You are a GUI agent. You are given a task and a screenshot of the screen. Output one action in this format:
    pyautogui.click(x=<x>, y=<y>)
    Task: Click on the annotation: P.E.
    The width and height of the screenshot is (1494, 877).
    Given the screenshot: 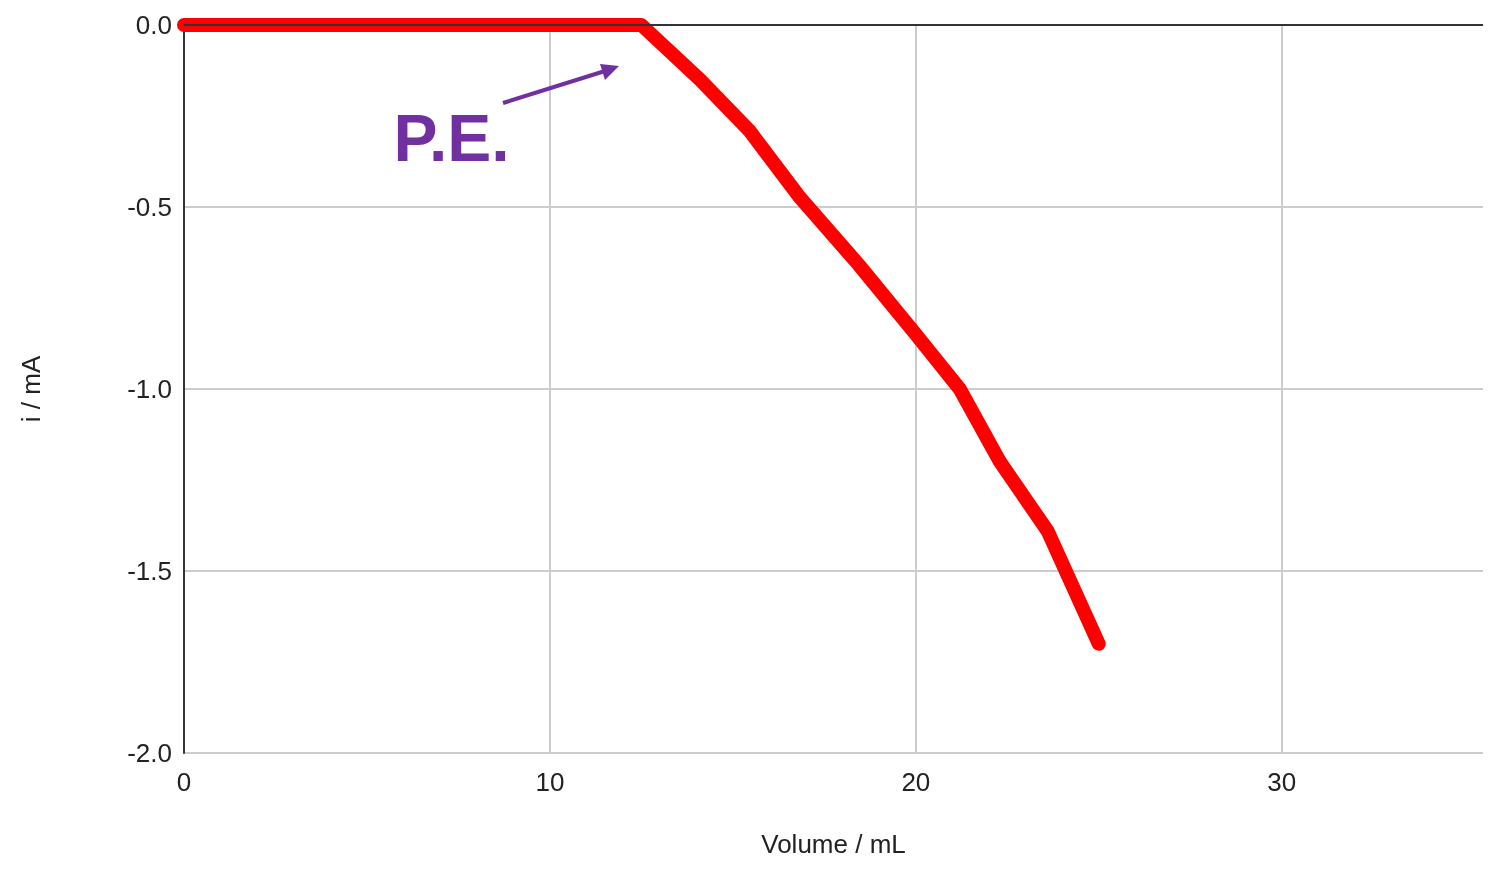 What is the action you would take?
    pyautogui.click(x=451, y=138)
    